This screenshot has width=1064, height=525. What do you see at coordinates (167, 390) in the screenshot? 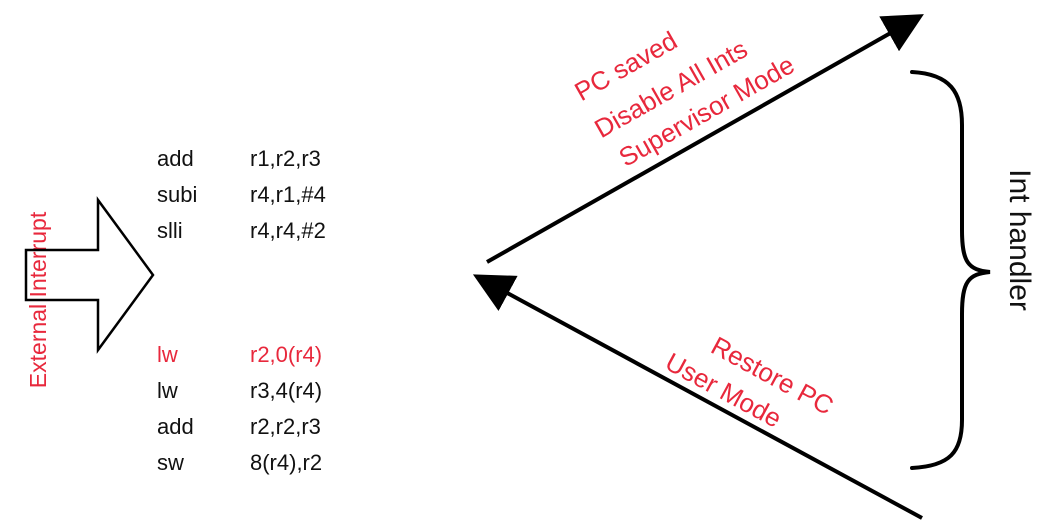
I see `instr-op: lw` at bounding box center [167, 390].